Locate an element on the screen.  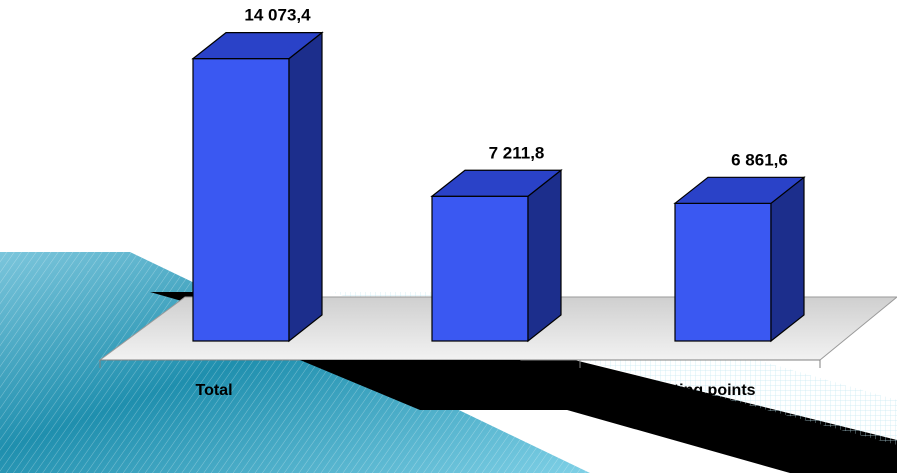
black-stripe-overlay is located at coordinates (450, 385).